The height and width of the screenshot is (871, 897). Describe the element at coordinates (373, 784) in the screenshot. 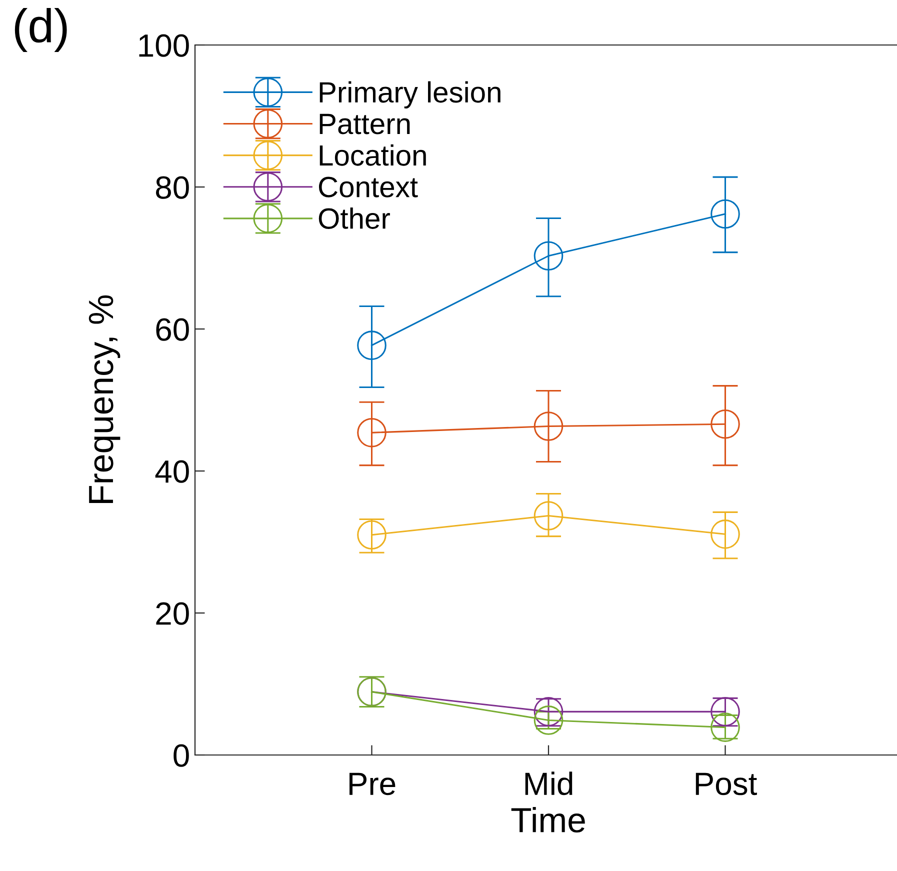

I see `x-tick-label: Pre` at that location.